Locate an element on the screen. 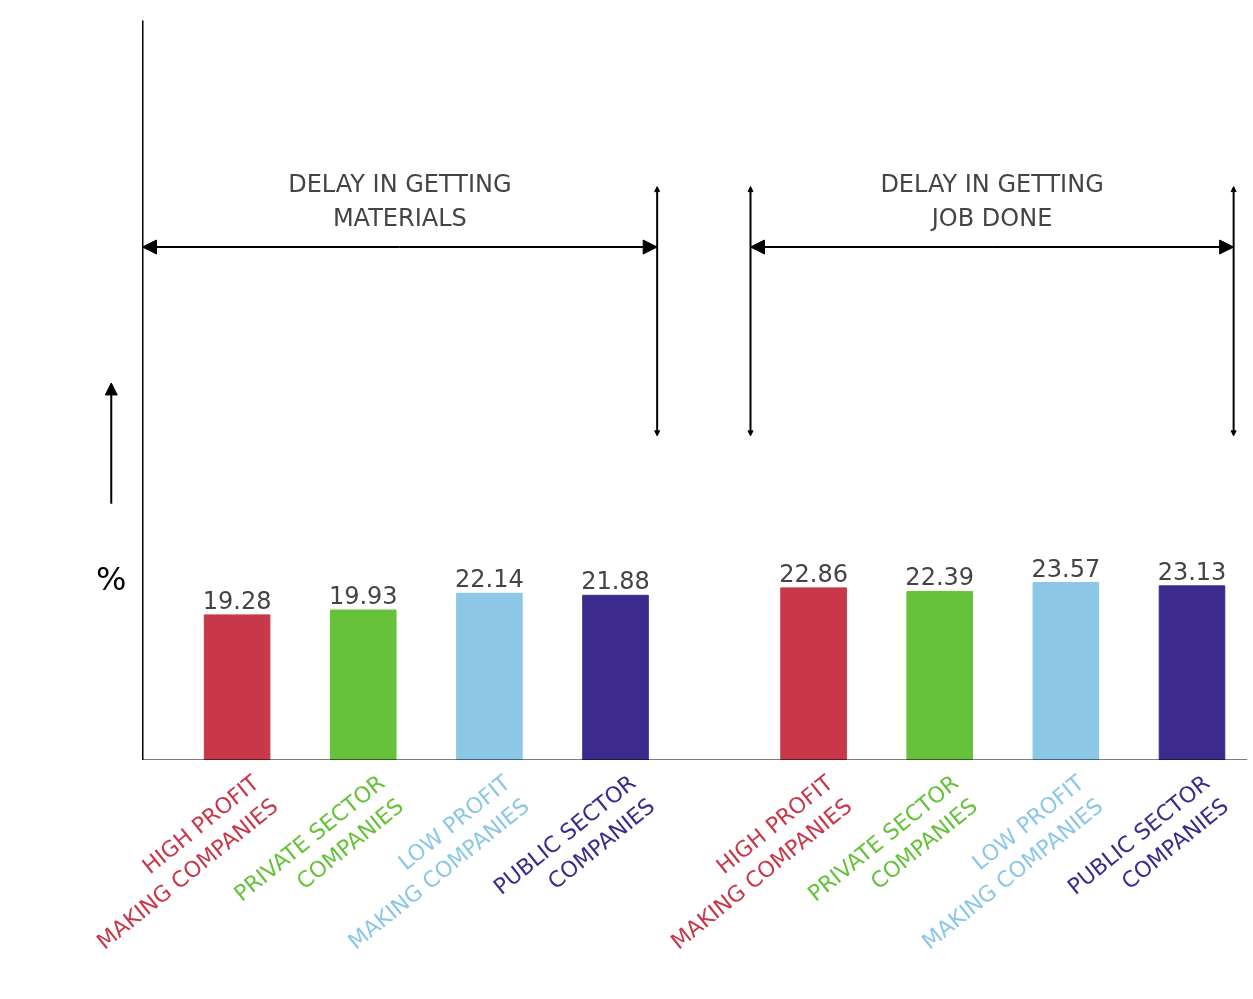 Image resolution: width=1253 pixels, height=999 pixels. data-label: 23.57 is located at coordinates (1066, 568).